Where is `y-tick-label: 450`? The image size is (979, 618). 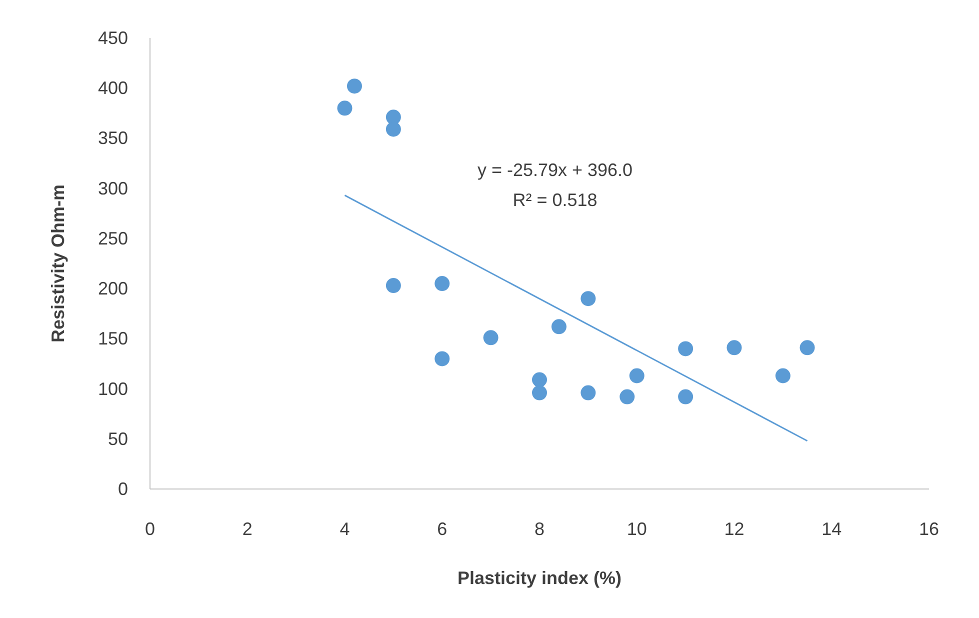
y-tick-label: 450 is located at coordinates (113, 38).